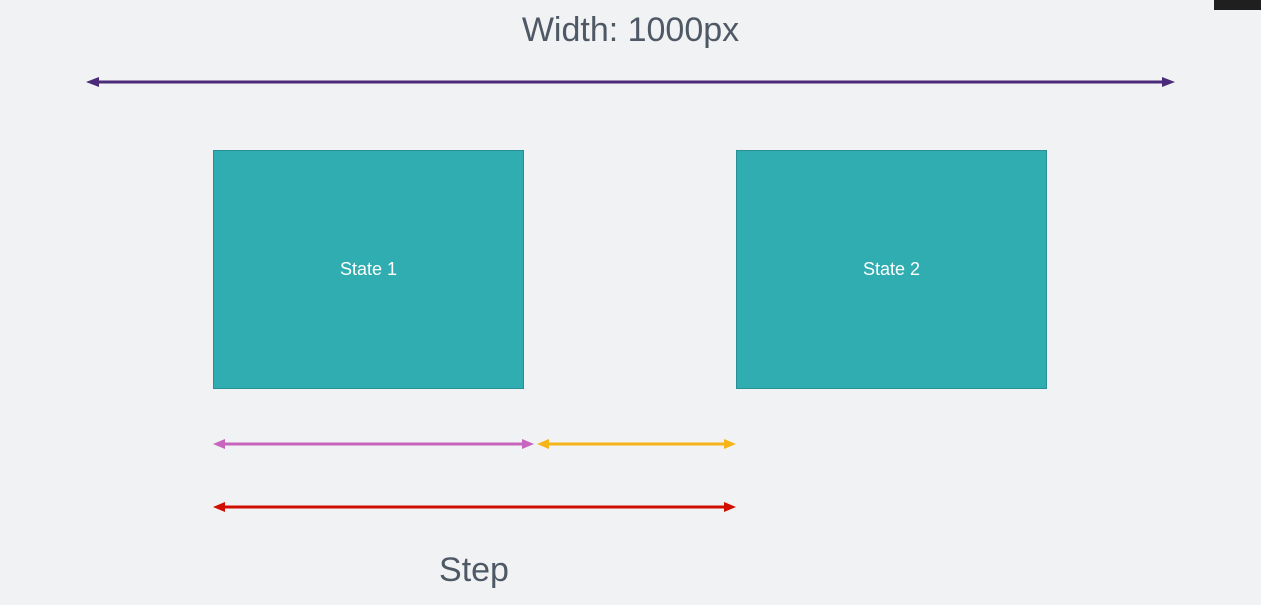  What do you see at coordinates (474, 570) in the screenshot?
I see `step-label: Step` at bounding box center [474, 570].